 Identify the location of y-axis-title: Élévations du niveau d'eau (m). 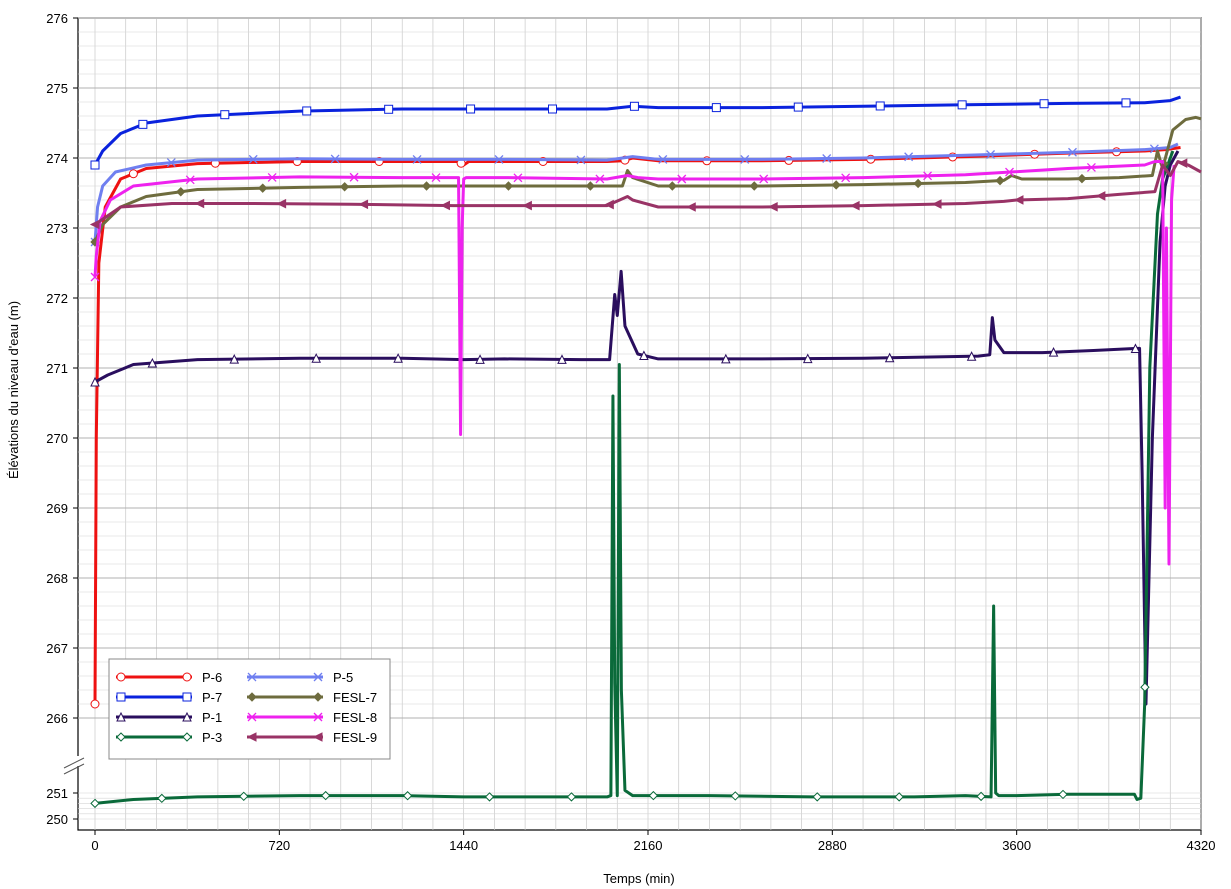
(13, 390).